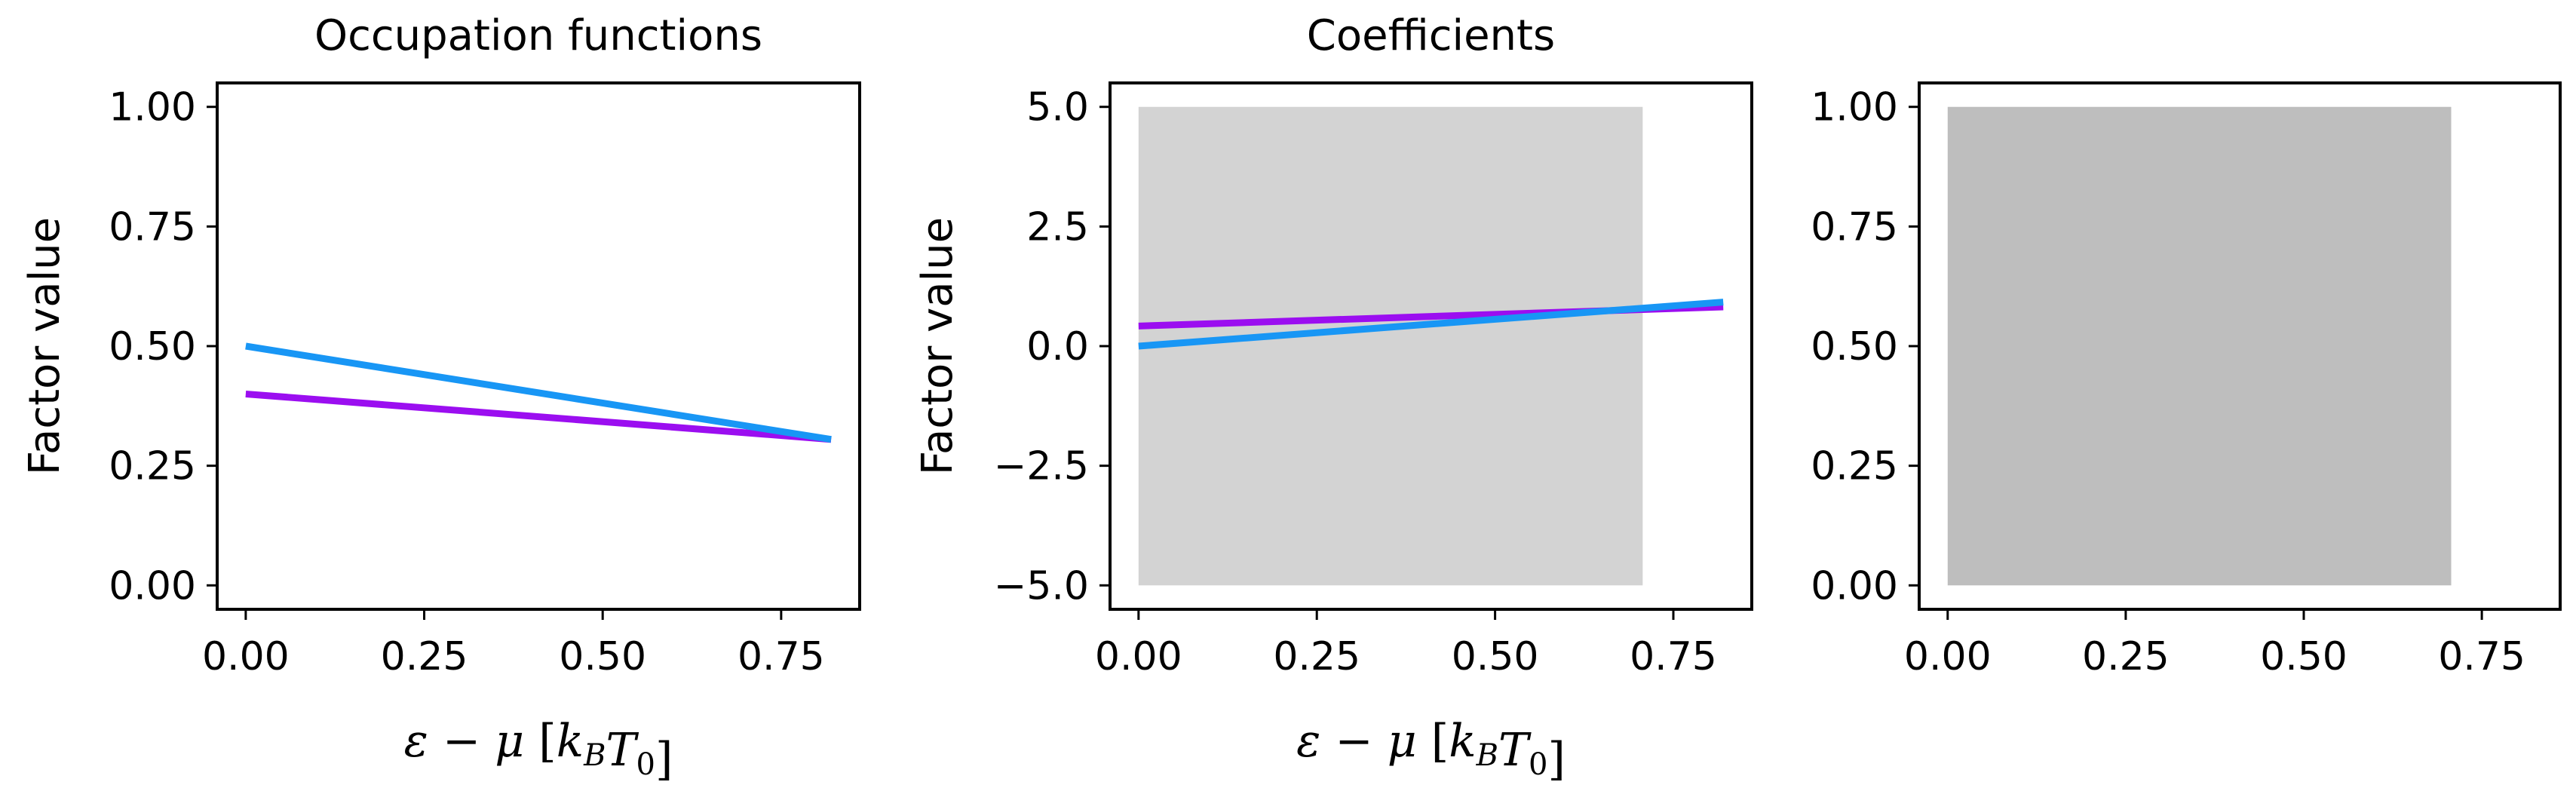  What do you see at coordinates (1431, 35) in the screenshot?
I see `chart-title: Coefficients` at bounding box center [1431, 35].